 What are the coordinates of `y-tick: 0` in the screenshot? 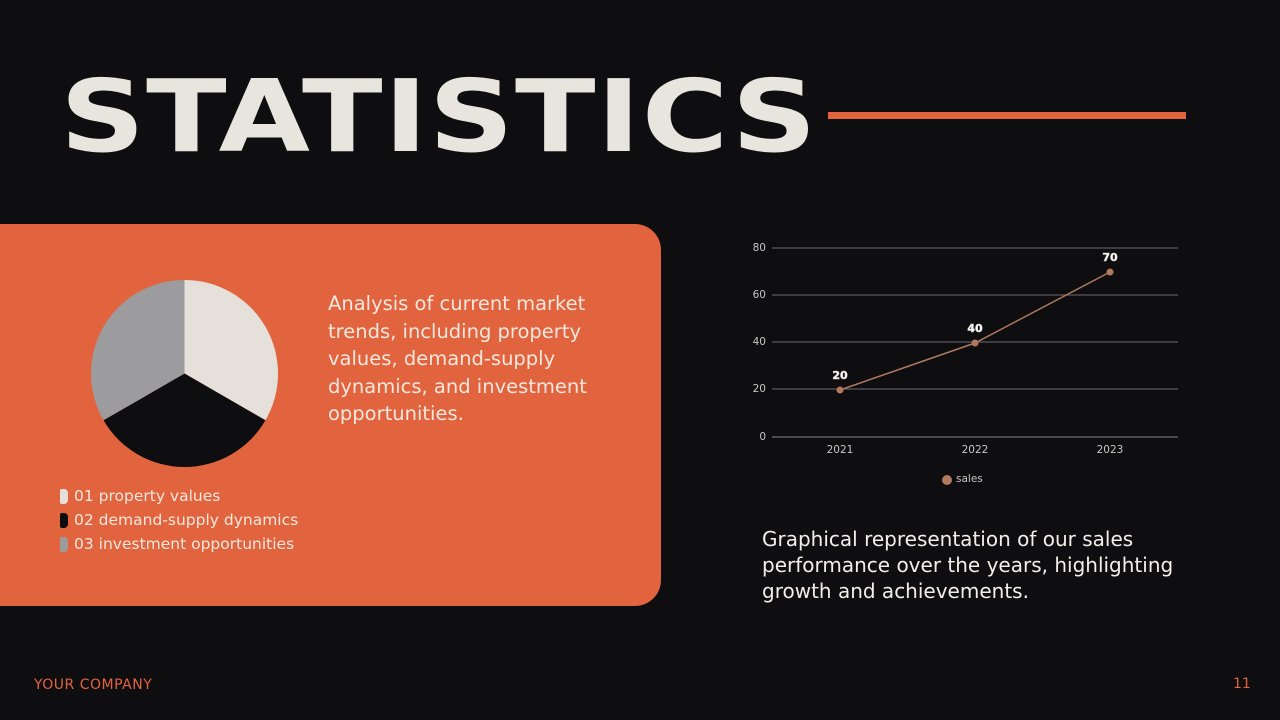 It's located at (762, 437).